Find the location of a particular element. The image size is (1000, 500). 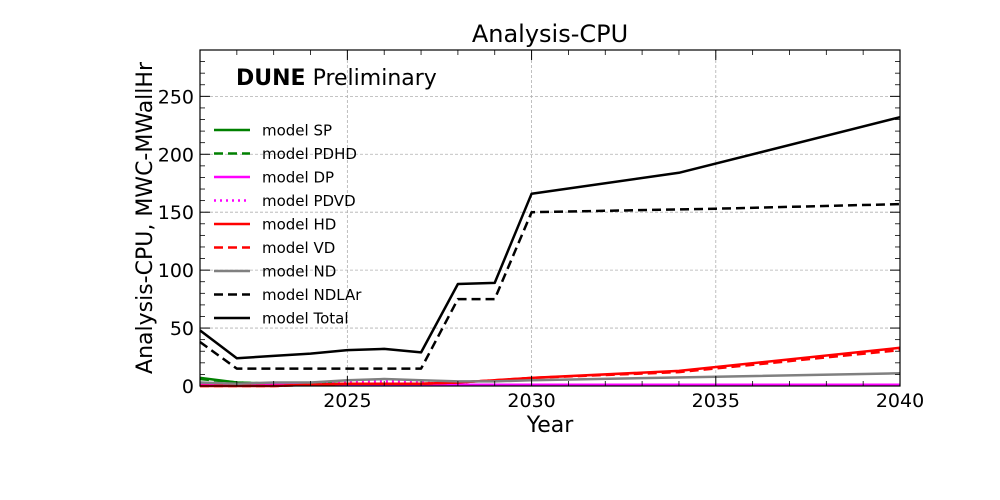

legend-label: model HD is located at coordinates (299, 225).